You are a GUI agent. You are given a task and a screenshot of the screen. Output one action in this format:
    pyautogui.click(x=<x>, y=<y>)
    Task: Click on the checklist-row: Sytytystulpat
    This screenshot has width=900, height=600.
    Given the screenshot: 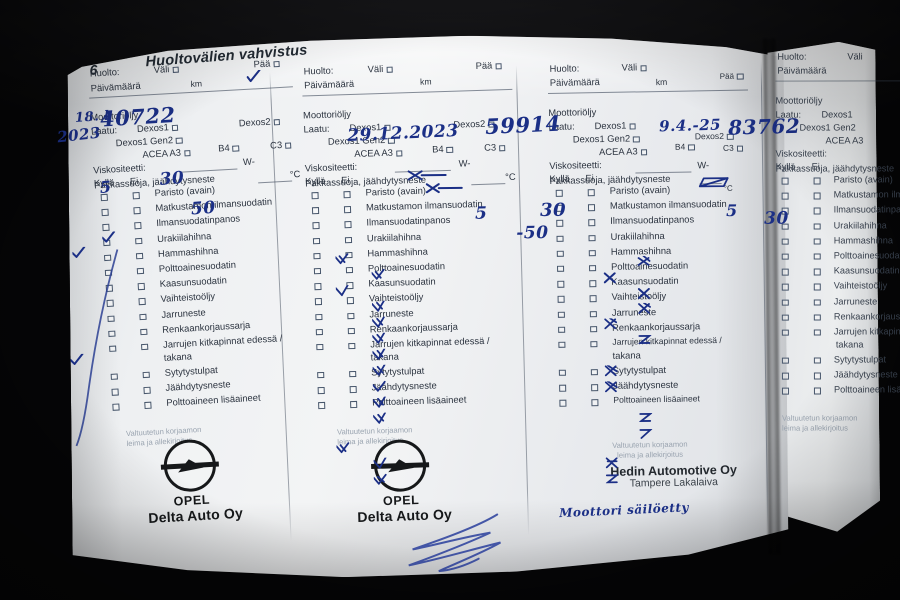 What is the action you would take?
    pyautogui.click(x=837, y=361)
    